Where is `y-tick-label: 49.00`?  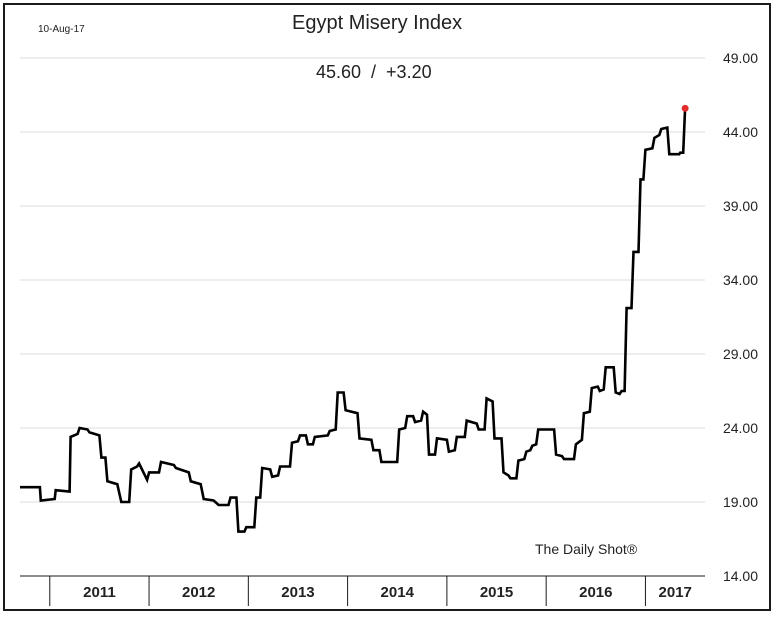
y-tick-label: 49.00 is located at coordinates (740, 58).